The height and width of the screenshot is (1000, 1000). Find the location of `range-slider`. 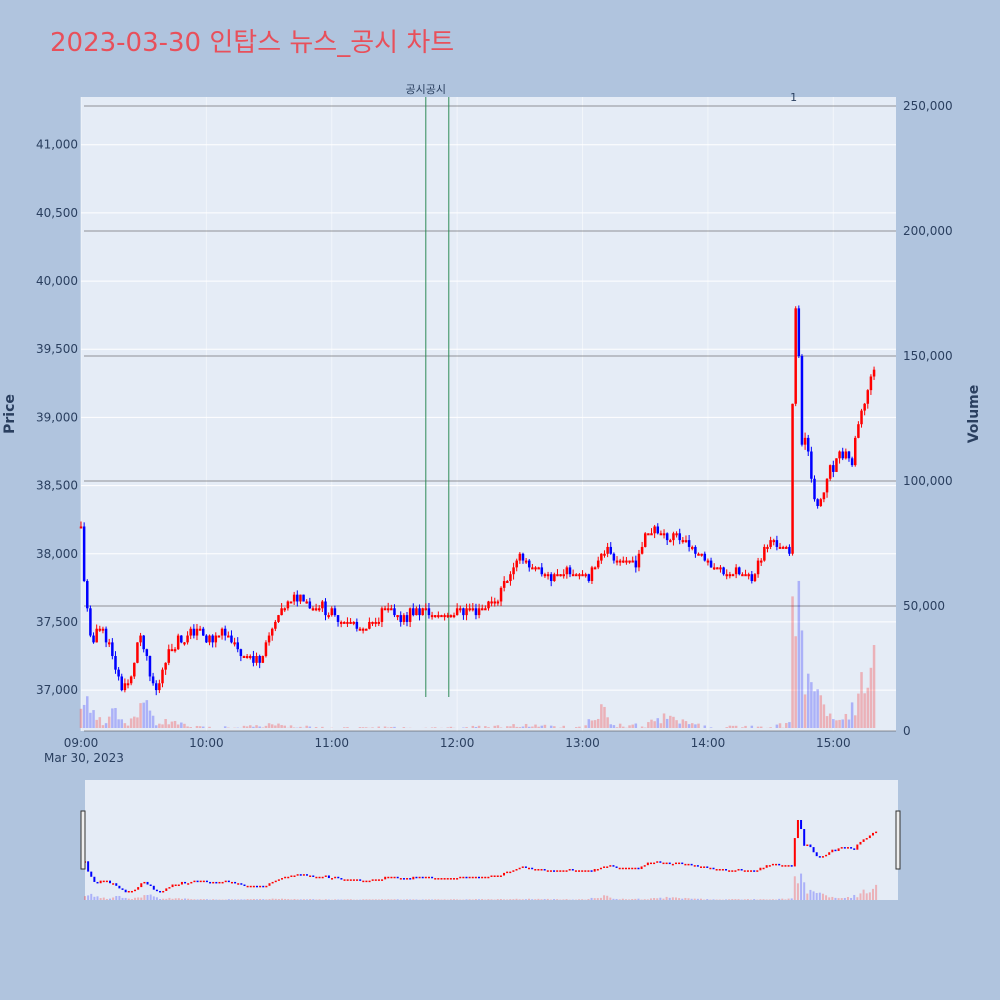

range-slider is located at coordinates (491, 840).